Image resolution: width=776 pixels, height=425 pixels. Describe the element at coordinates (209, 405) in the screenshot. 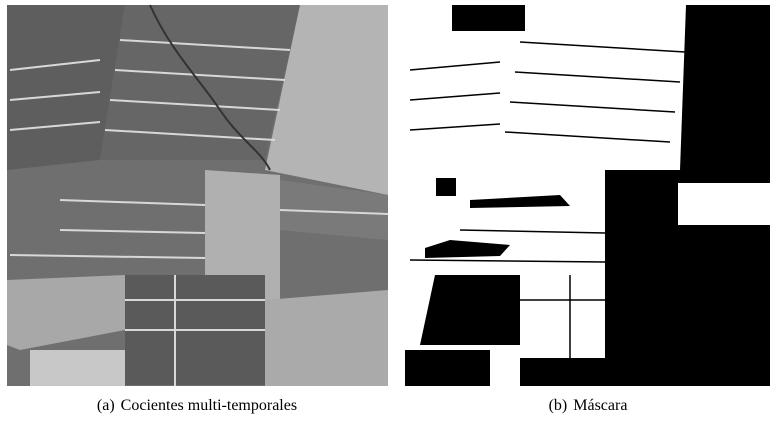

I see `panel-caption: Cocientes multi-temporales` at that location.